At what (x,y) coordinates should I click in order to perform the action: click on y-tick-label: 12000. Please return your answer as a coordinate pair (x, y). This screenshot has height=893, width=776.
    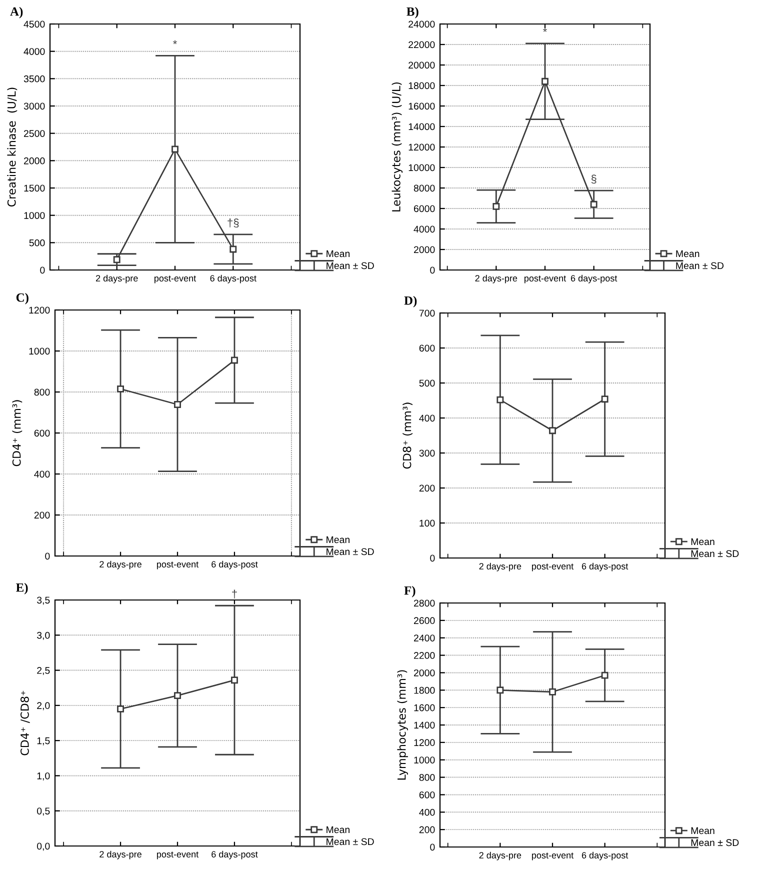
    Looking at the image, I should click on (421, 147).